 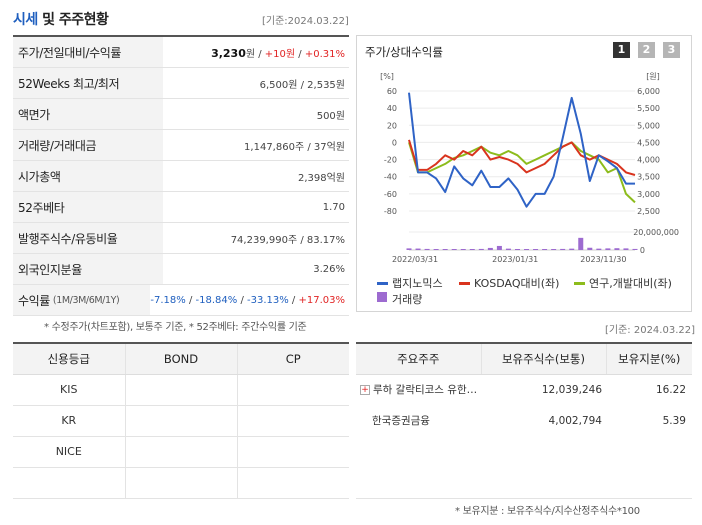 What do you see at coordinates (547, 511) in the screenshot?
I see `shareholder-note: * 보유지분 : 보유주식수/지수산정주식수*100` at bounding box center [547, 511].